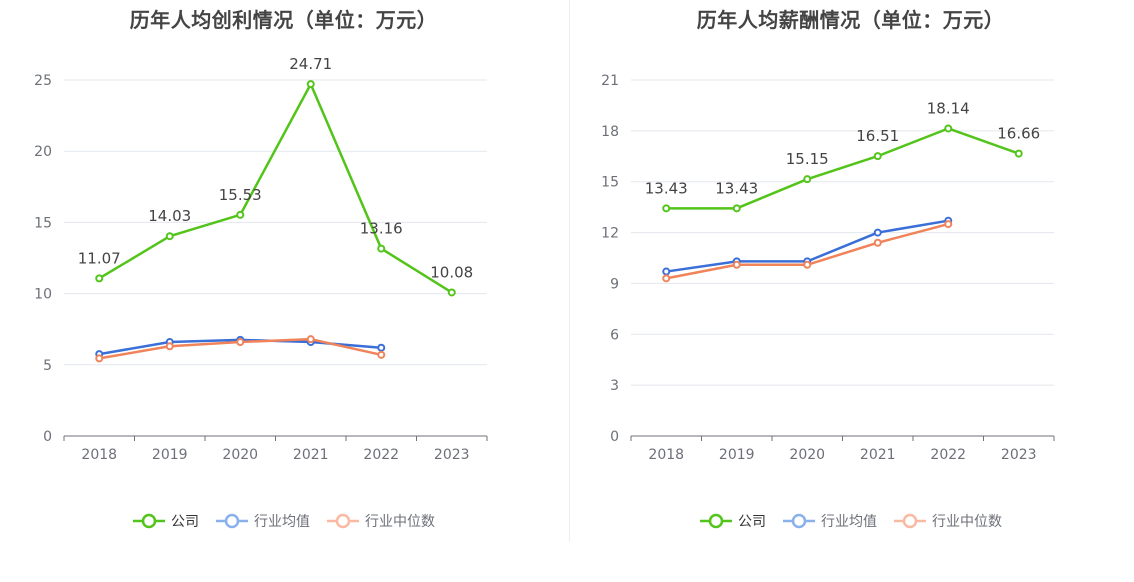  Describe the element at coordinates (850, 20) in the screenshot. I see `chart-title: 历年人均薪酬情况（单位：万元）` at that location.